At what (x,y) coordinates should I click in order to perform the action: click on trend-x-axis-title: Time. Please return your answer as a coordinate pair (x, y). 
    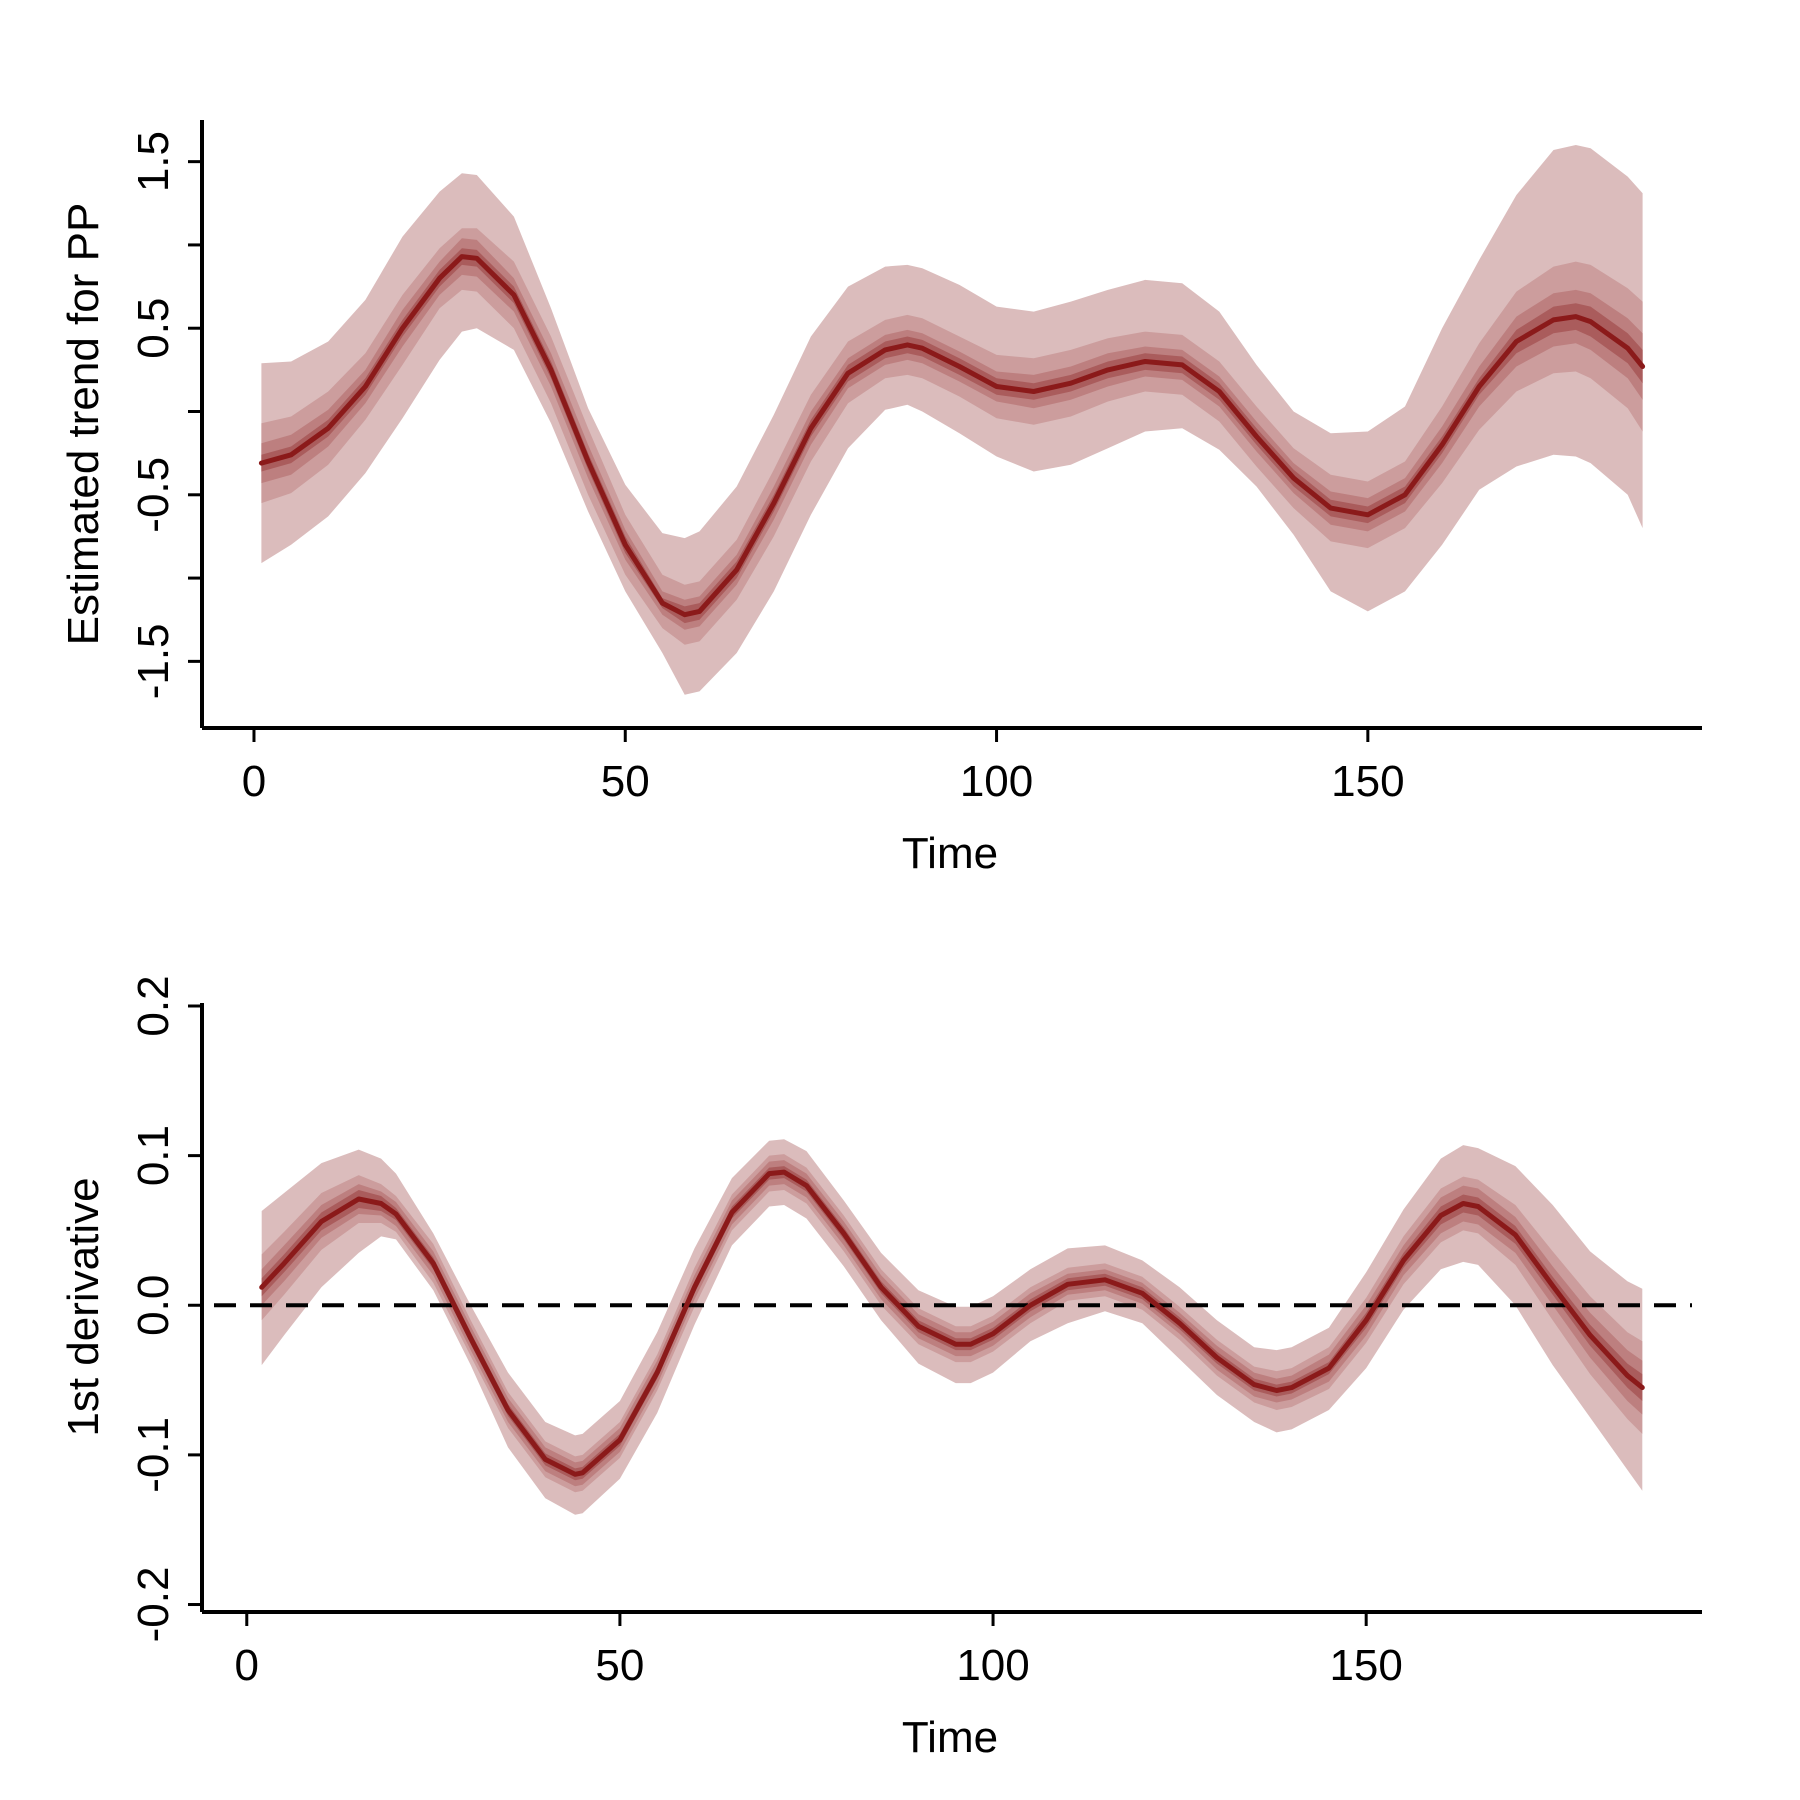
    Looking at the image, I should click on (950, 853).